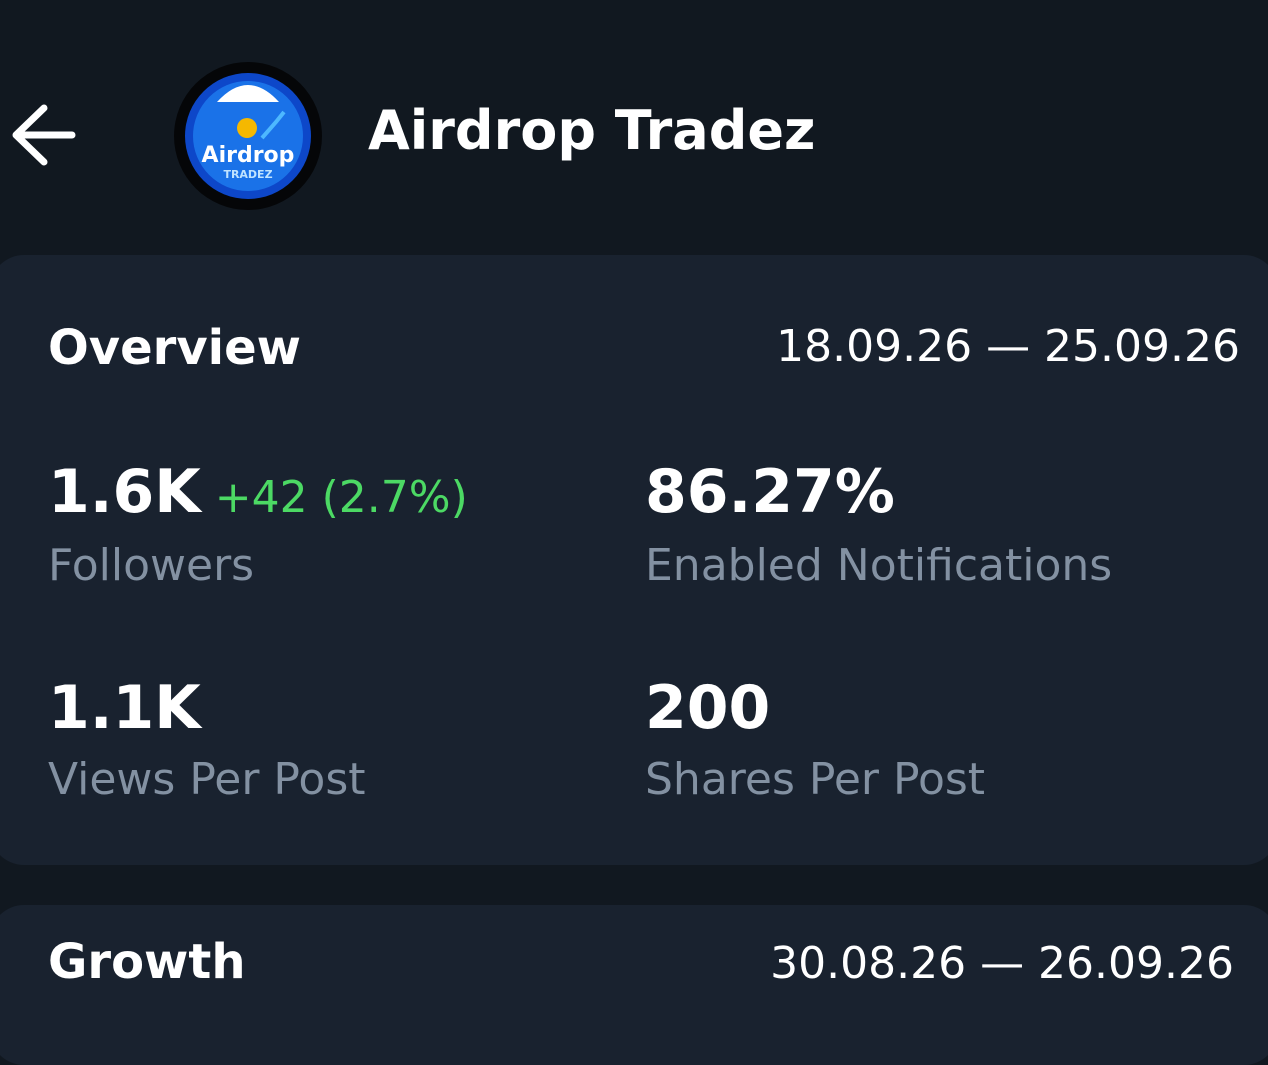 The image size is (1268, 1065). Describe the element at coordinates (247, 174) in the screenshot. I see `logo-subtitle: TRADEZ` at that location.